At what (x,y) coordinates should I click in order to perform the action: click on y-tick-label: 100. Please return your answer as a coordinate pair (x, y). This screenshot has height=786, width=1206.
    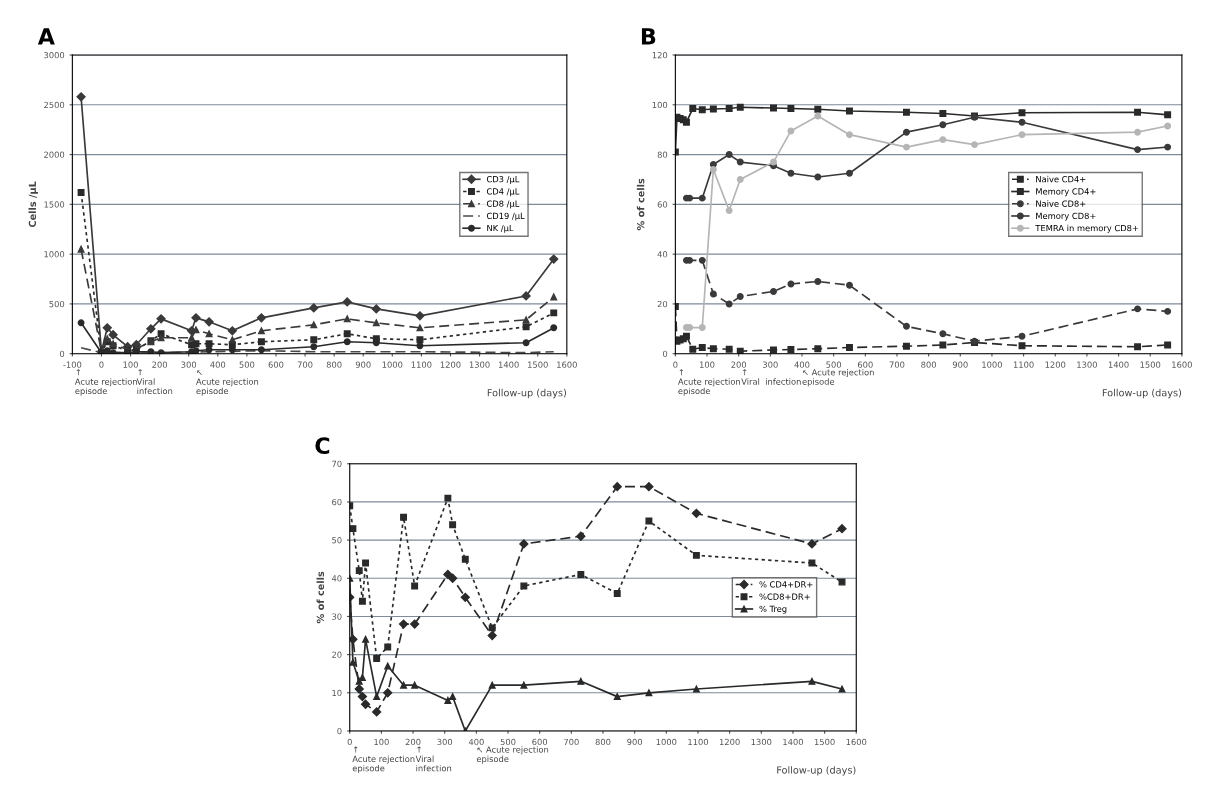
    Looking at the image, I should click on (660, 105).